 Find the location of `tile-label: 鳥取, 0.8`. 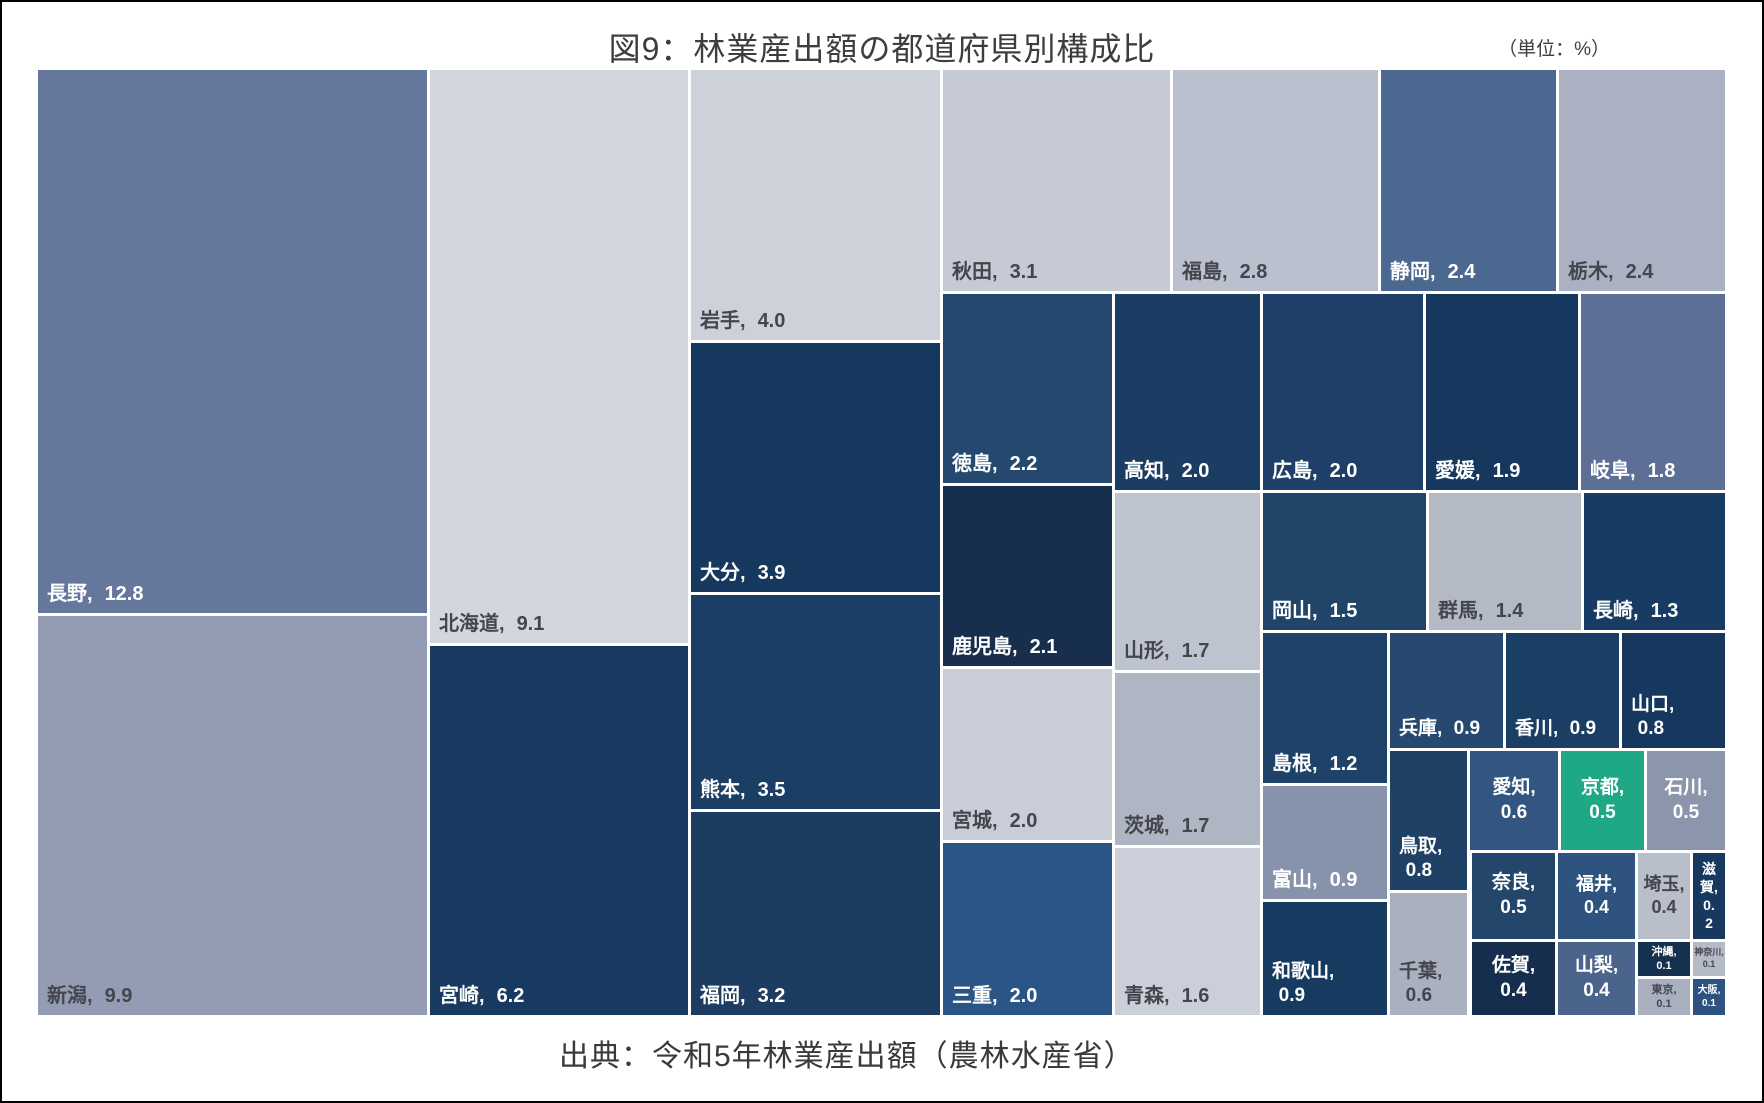

tile-label: 鳥取, 0.8 is located at coordinates (1421, 858).